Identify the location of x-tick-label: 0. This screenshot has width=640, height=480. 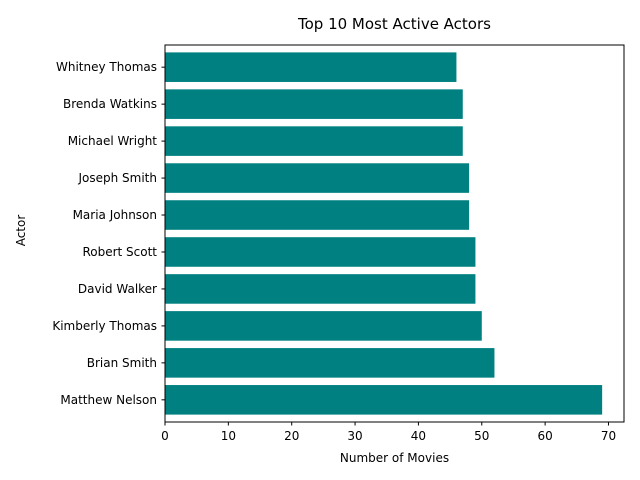
(165, 436).